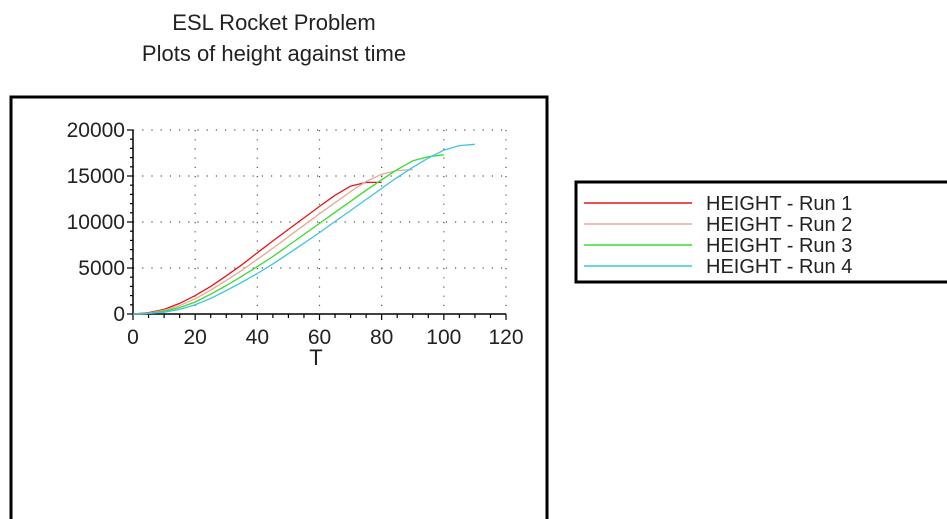  I want to click on chart-title: ESL Rocket Problem, so click(273, 22).